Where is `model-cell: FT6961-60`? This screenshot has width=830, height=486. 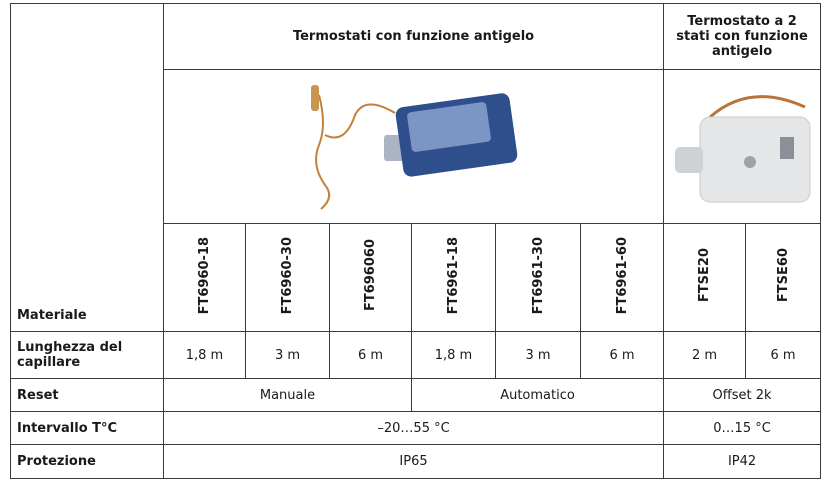 model-cell: FT6961-60 is located at coordinates (622, 277).